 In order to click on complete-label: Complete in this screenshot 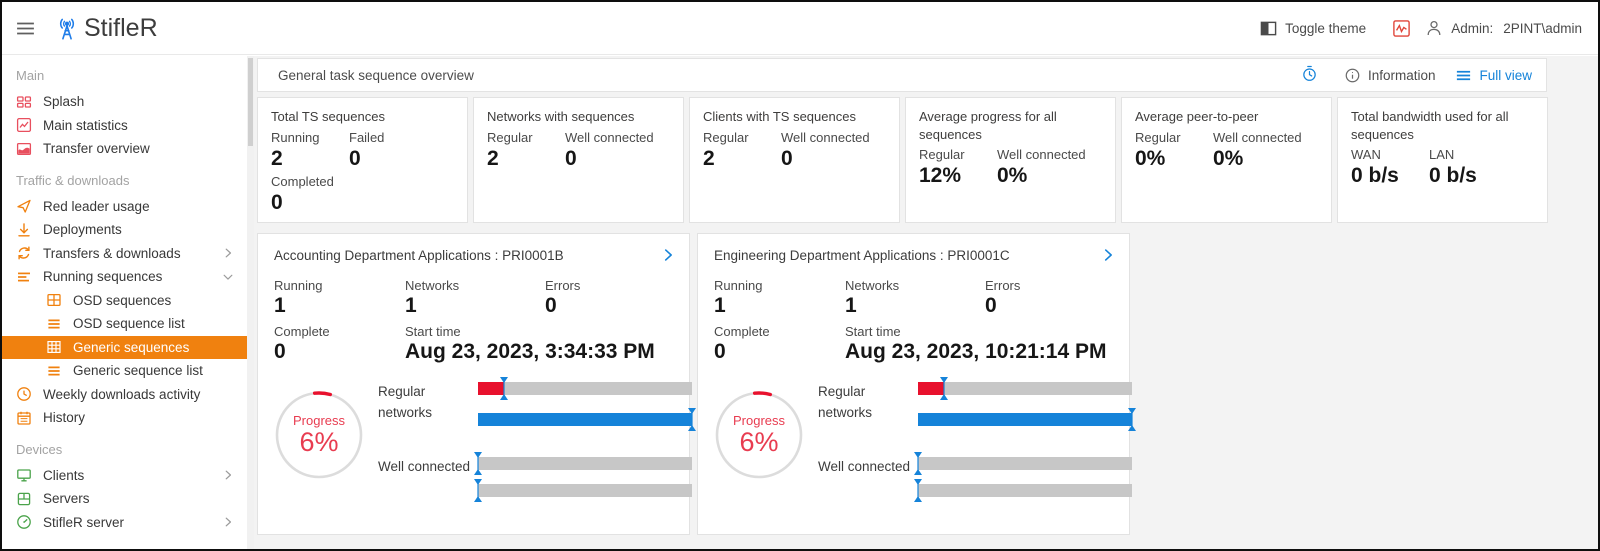, I will do `click(302, 332)`.